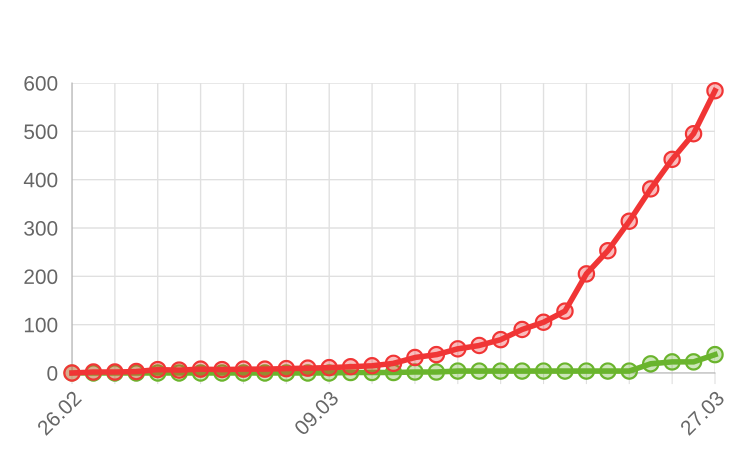 This screenshot has height=450, width=732. I want to click on y-tick-label: 0, so click(52, 373).